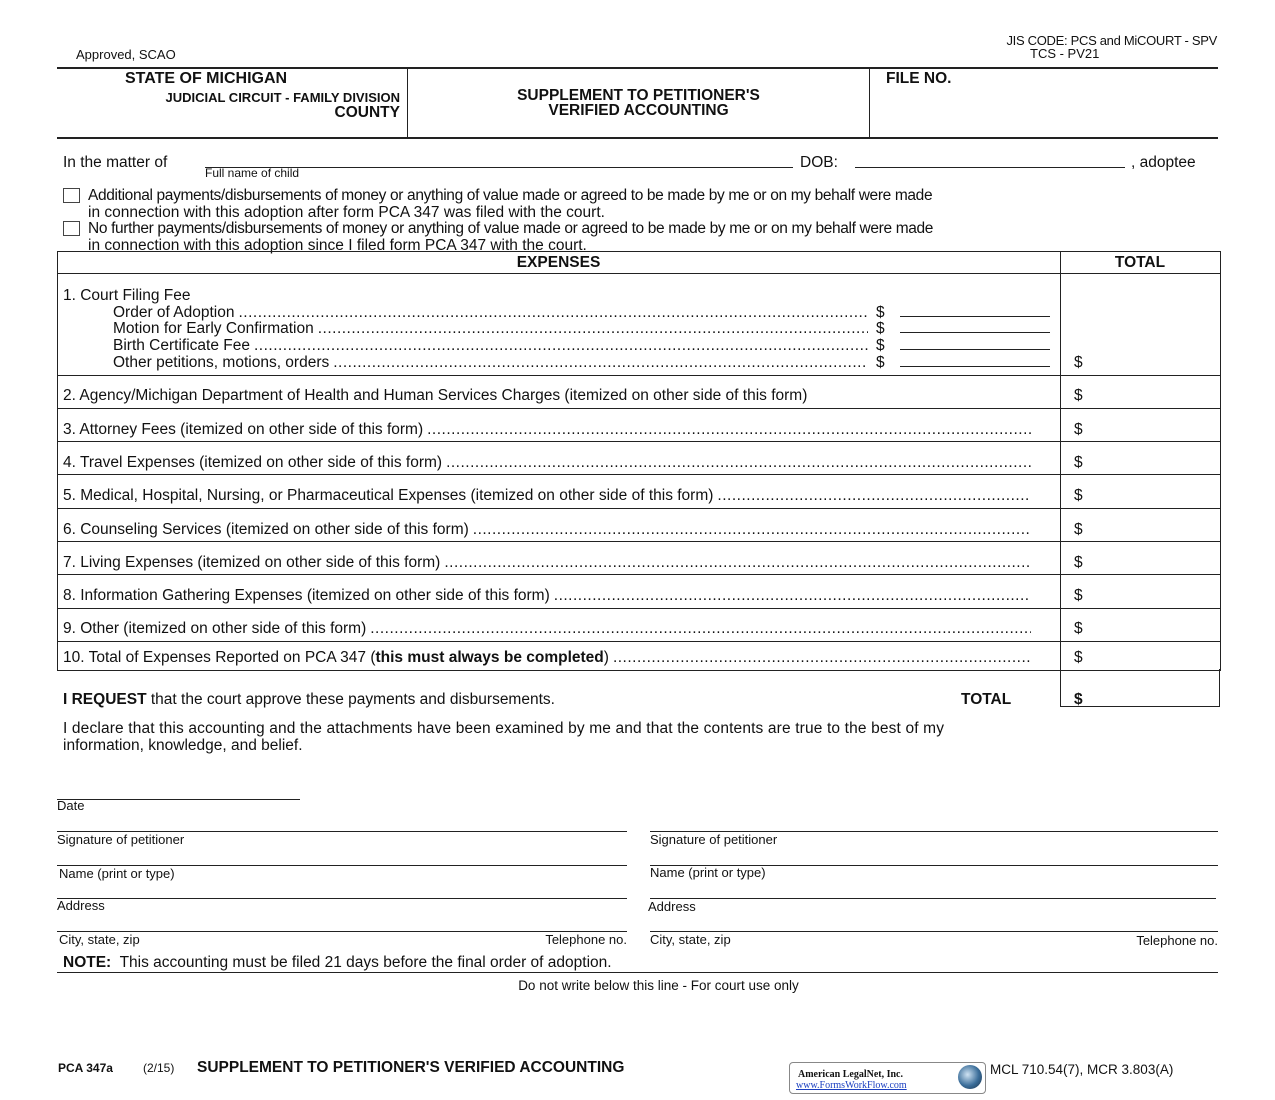  What do you see at coordinates (934, 831) in the screenshot?
I see `signature-line-right` at bounding box center [934, 831].